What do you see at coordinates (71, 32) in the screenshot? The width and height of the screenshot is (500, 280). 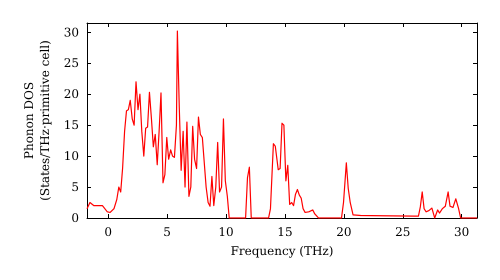 I see `y-tick-label: 30` at bounding box center [71, 32].